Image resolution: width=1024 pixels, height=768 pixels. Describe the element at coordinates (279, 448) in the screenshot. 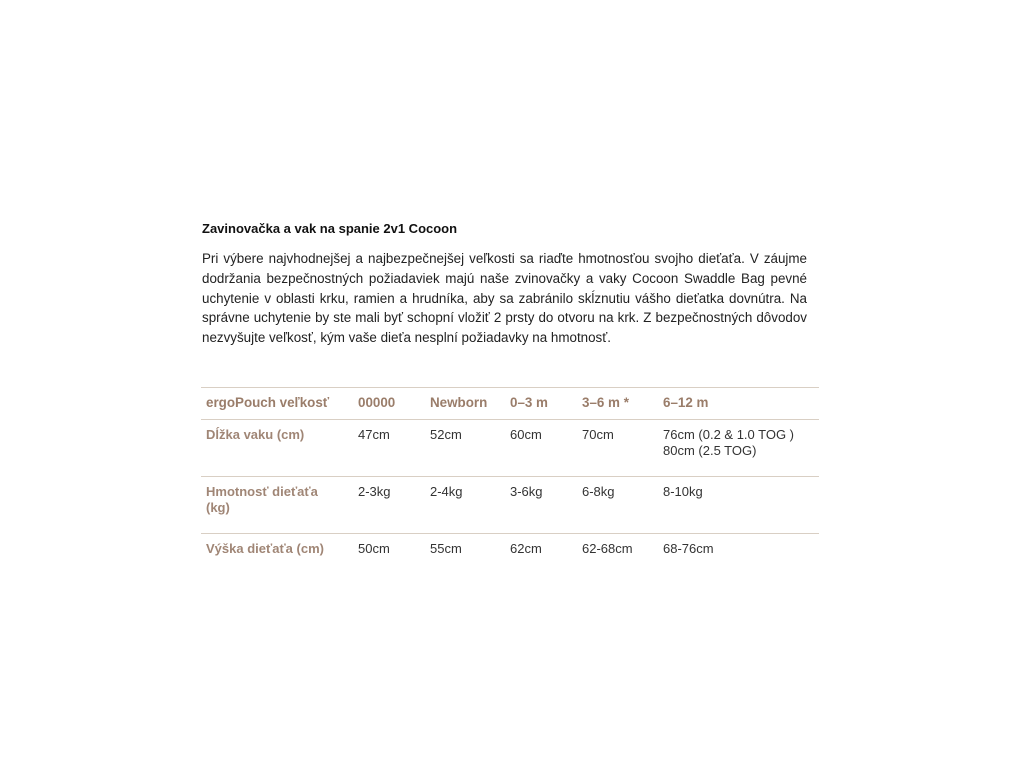

I see `row-label: Dĺžka vaku (cm)` at that location.